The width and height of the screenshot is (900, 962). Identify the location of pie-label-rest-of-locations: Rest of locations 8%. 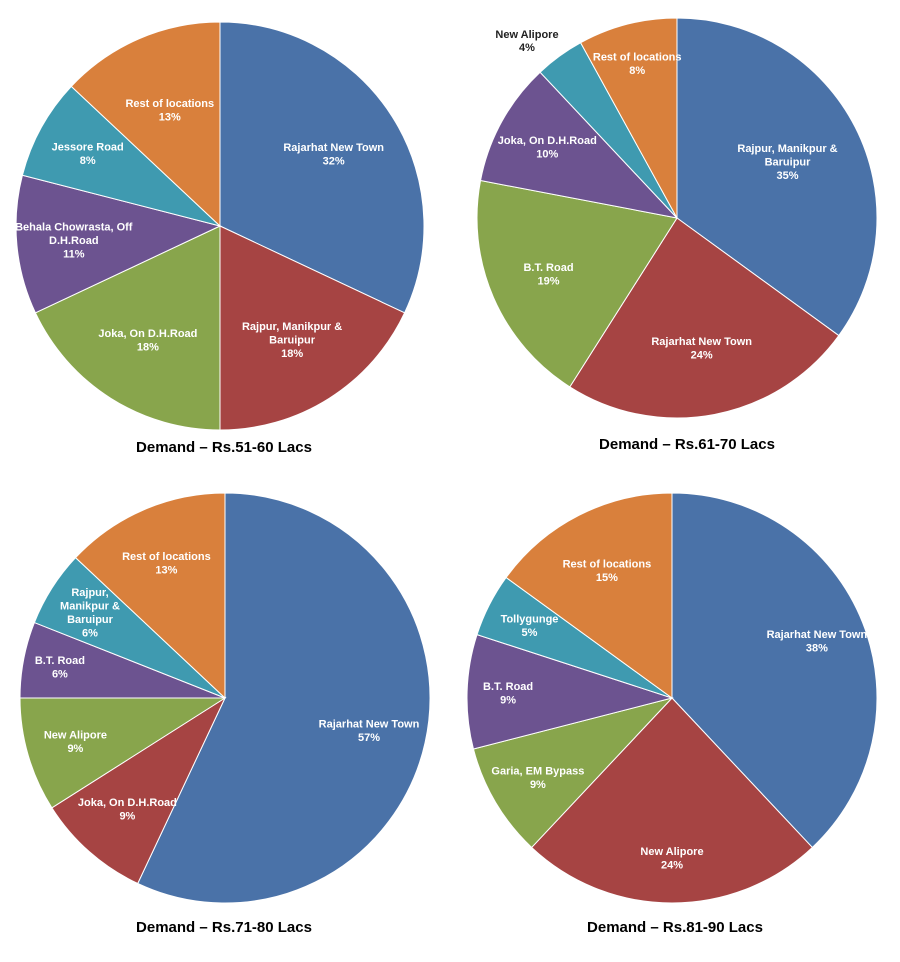
(637, 64).